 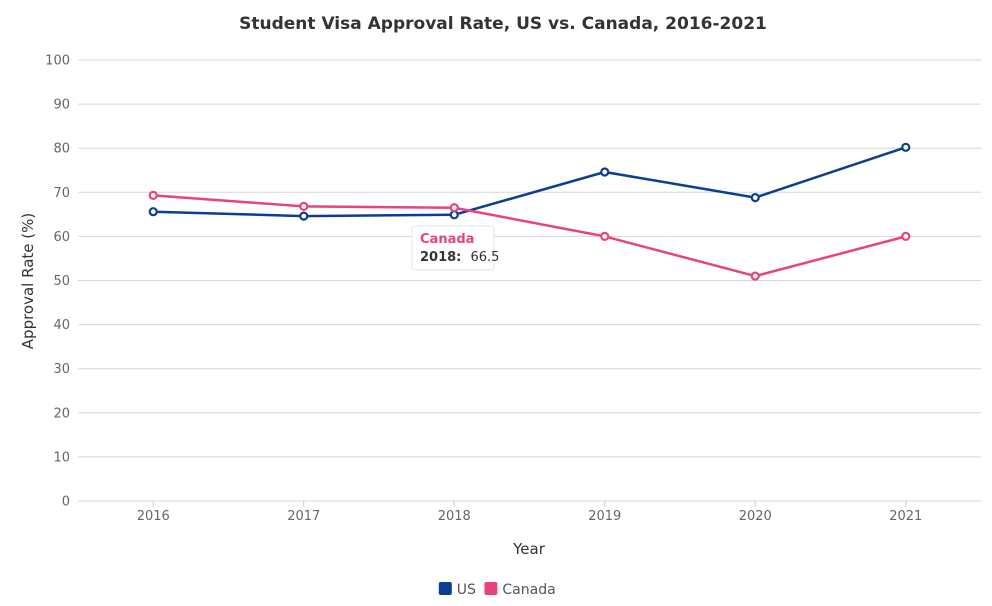 What do you see at coordinates (61, 325) in the screenshot?
I see `y-tick-label: 40` at bounding box center [61, 325].